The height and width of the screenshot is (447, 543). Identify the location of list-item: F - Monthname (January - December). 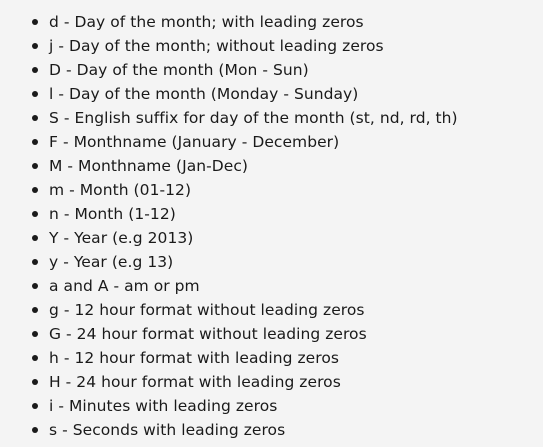
(229, 142).